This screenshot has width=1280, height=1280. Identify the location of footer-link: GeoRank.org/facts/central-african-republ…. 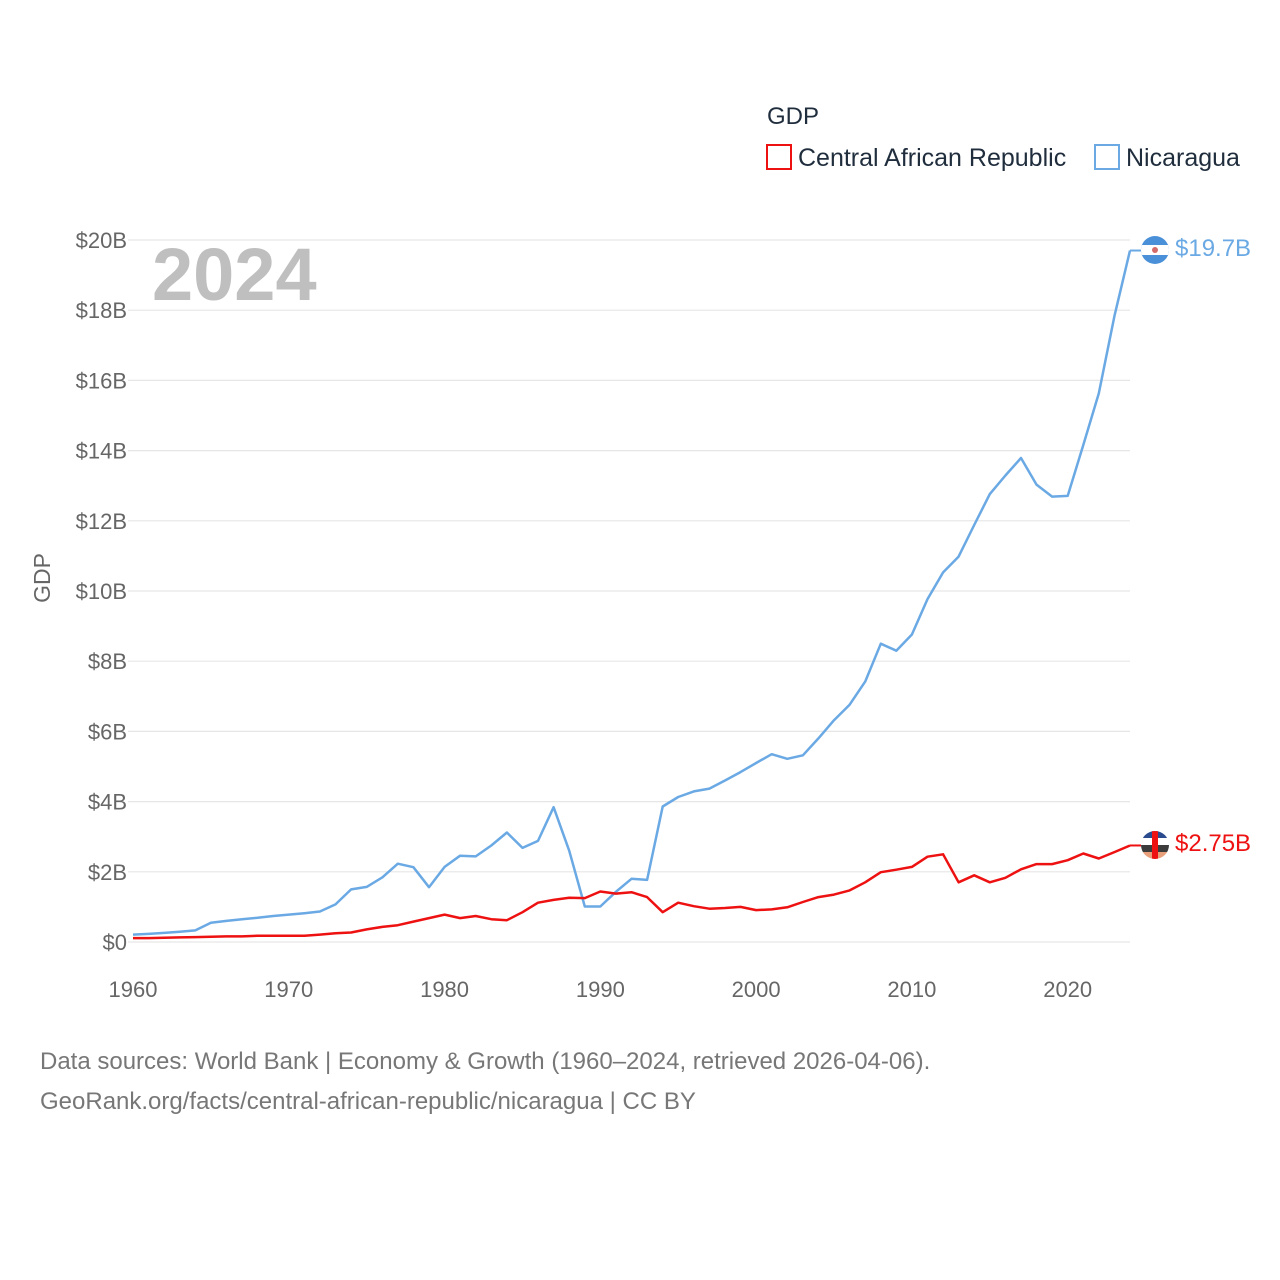
(368, 1101).